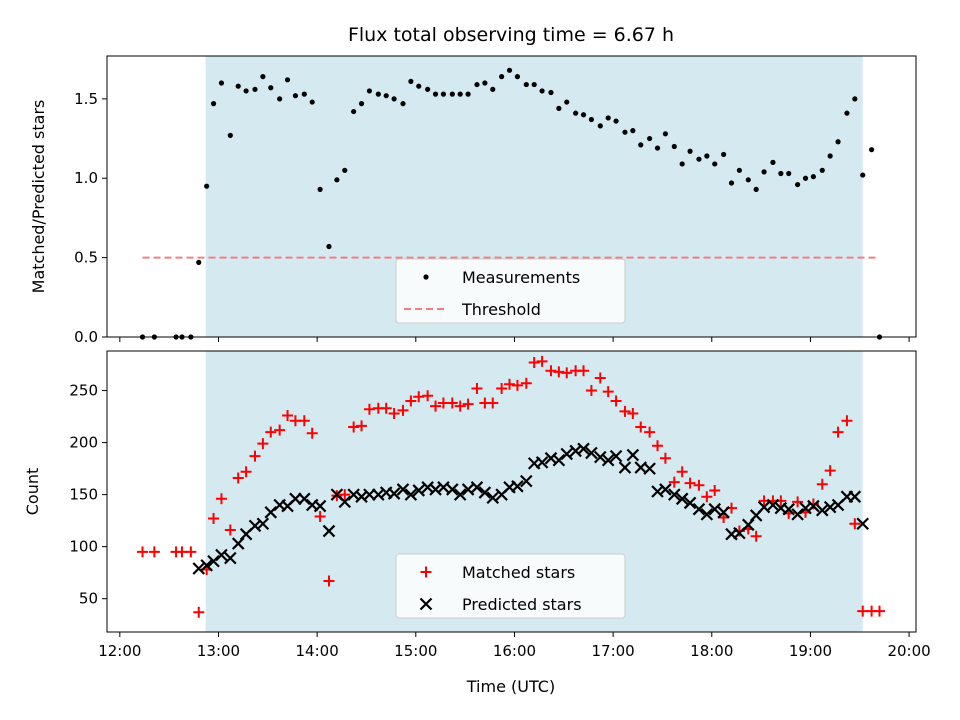 The image size is (960, 720). I want to click on measurements-legend-label: Measurements, so click(521, 277).